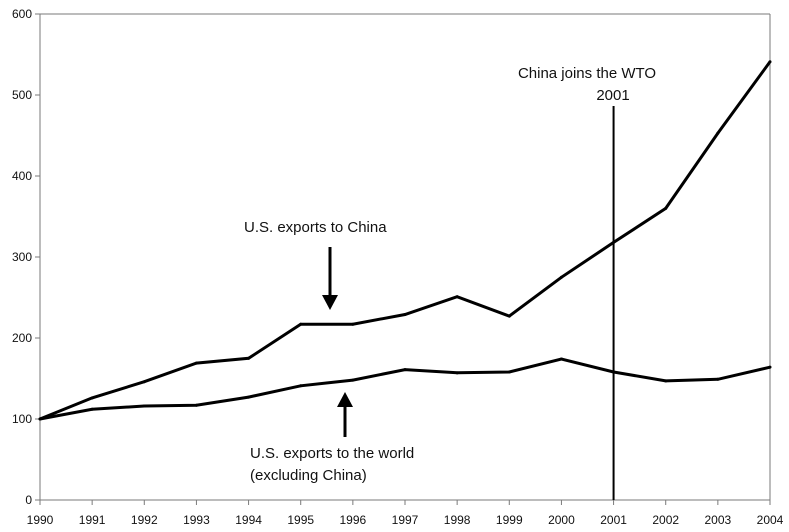 The height and width of the screenshot is (532, 789). What do you see at coordinates (22, 14) in the screenshot?
I see `y-tick-label: 600` at bounding box center [22, 14].